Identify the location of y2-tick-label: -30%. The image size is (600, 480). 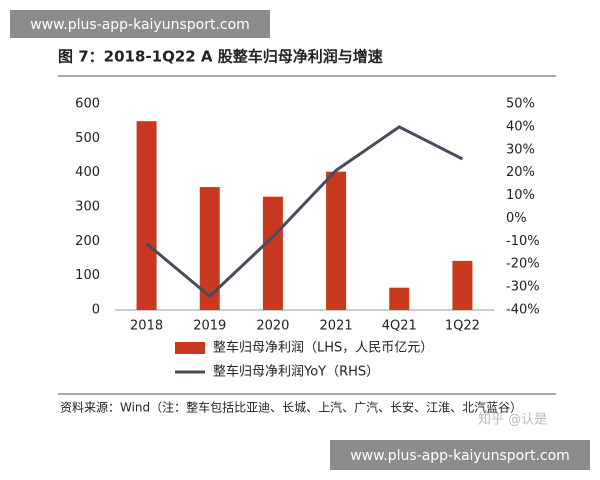
(523, 287).